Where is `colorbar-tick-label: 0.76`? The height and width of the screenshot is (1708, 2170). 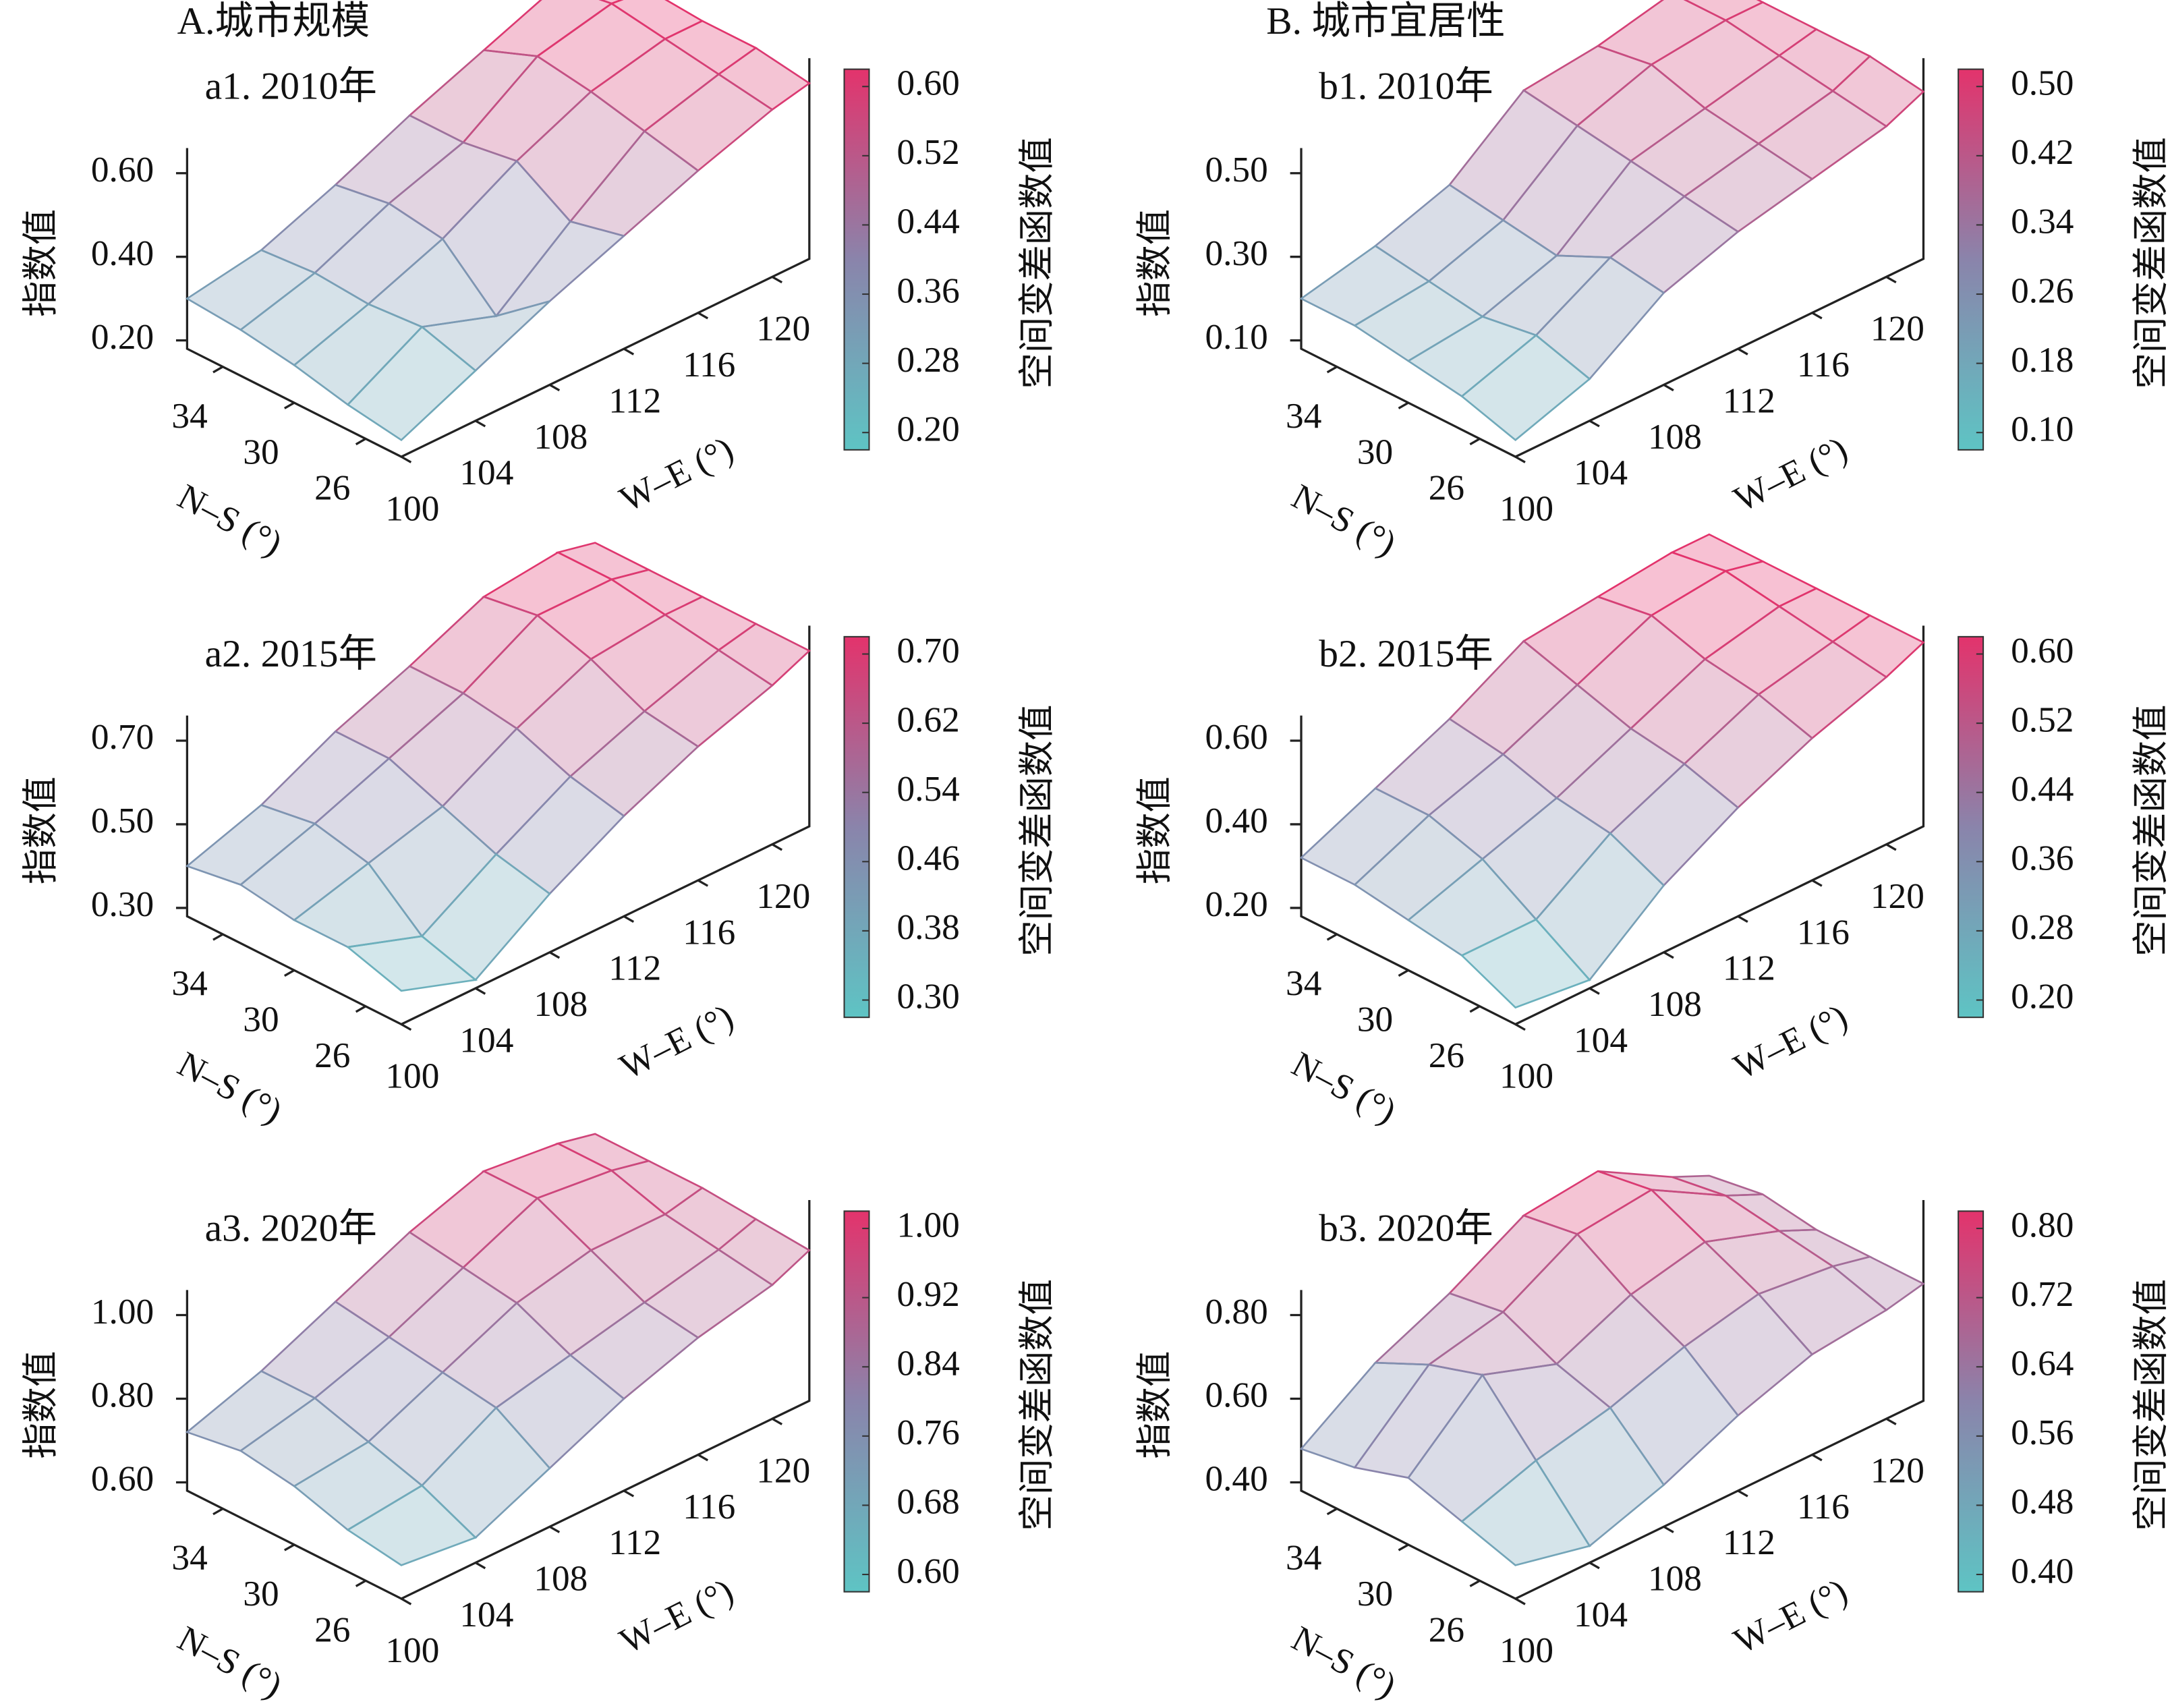 colorbar-tick-label: 0.76 is located at coordinates (929, 1432).